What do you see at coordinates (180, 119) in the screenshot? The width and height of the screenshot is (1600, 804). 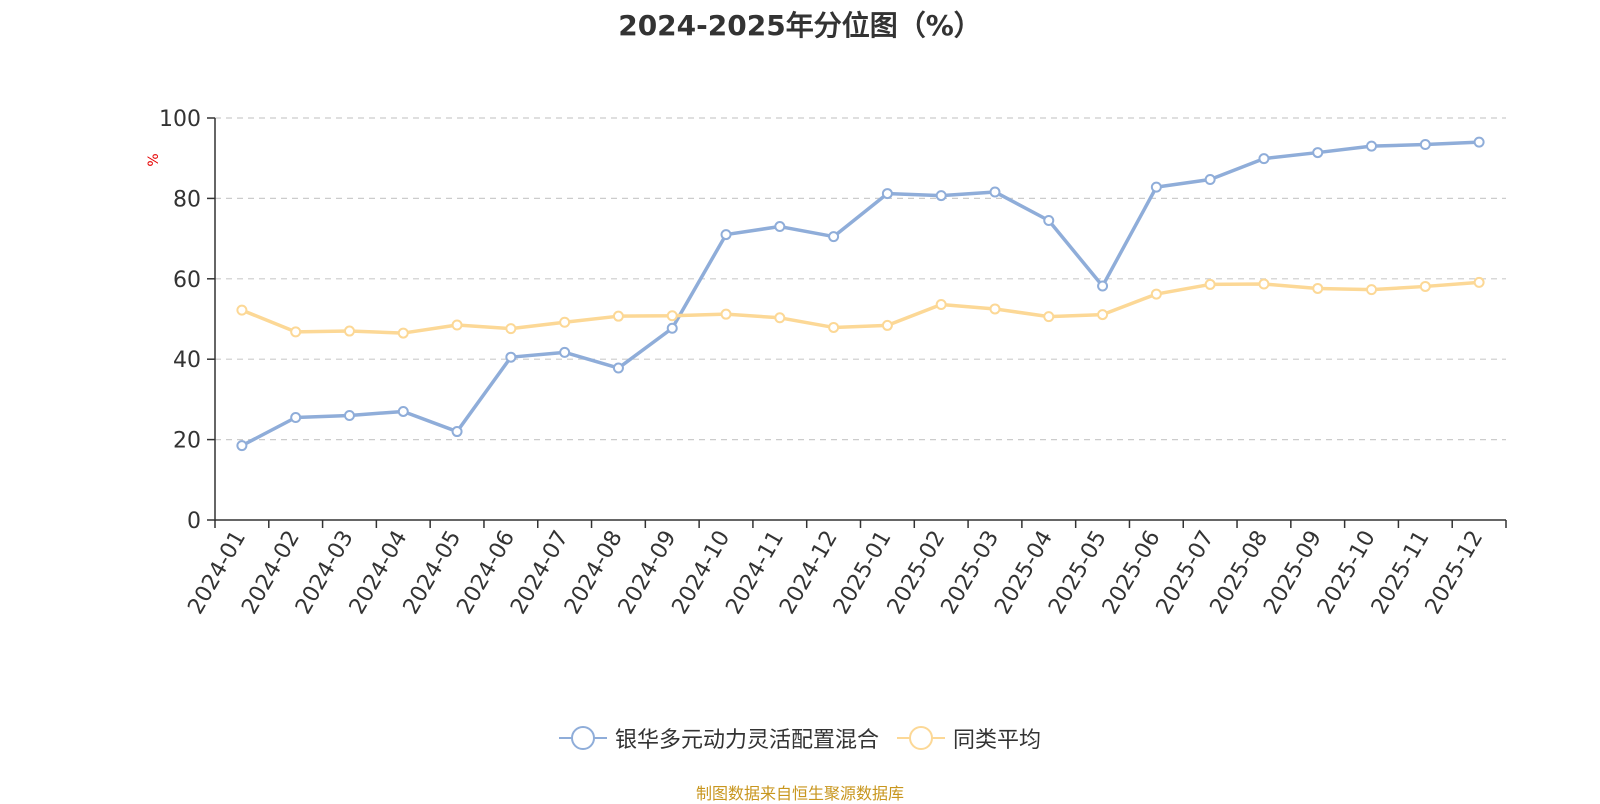 I see `y-tick-label: 100` at bounding box center [180, 119].